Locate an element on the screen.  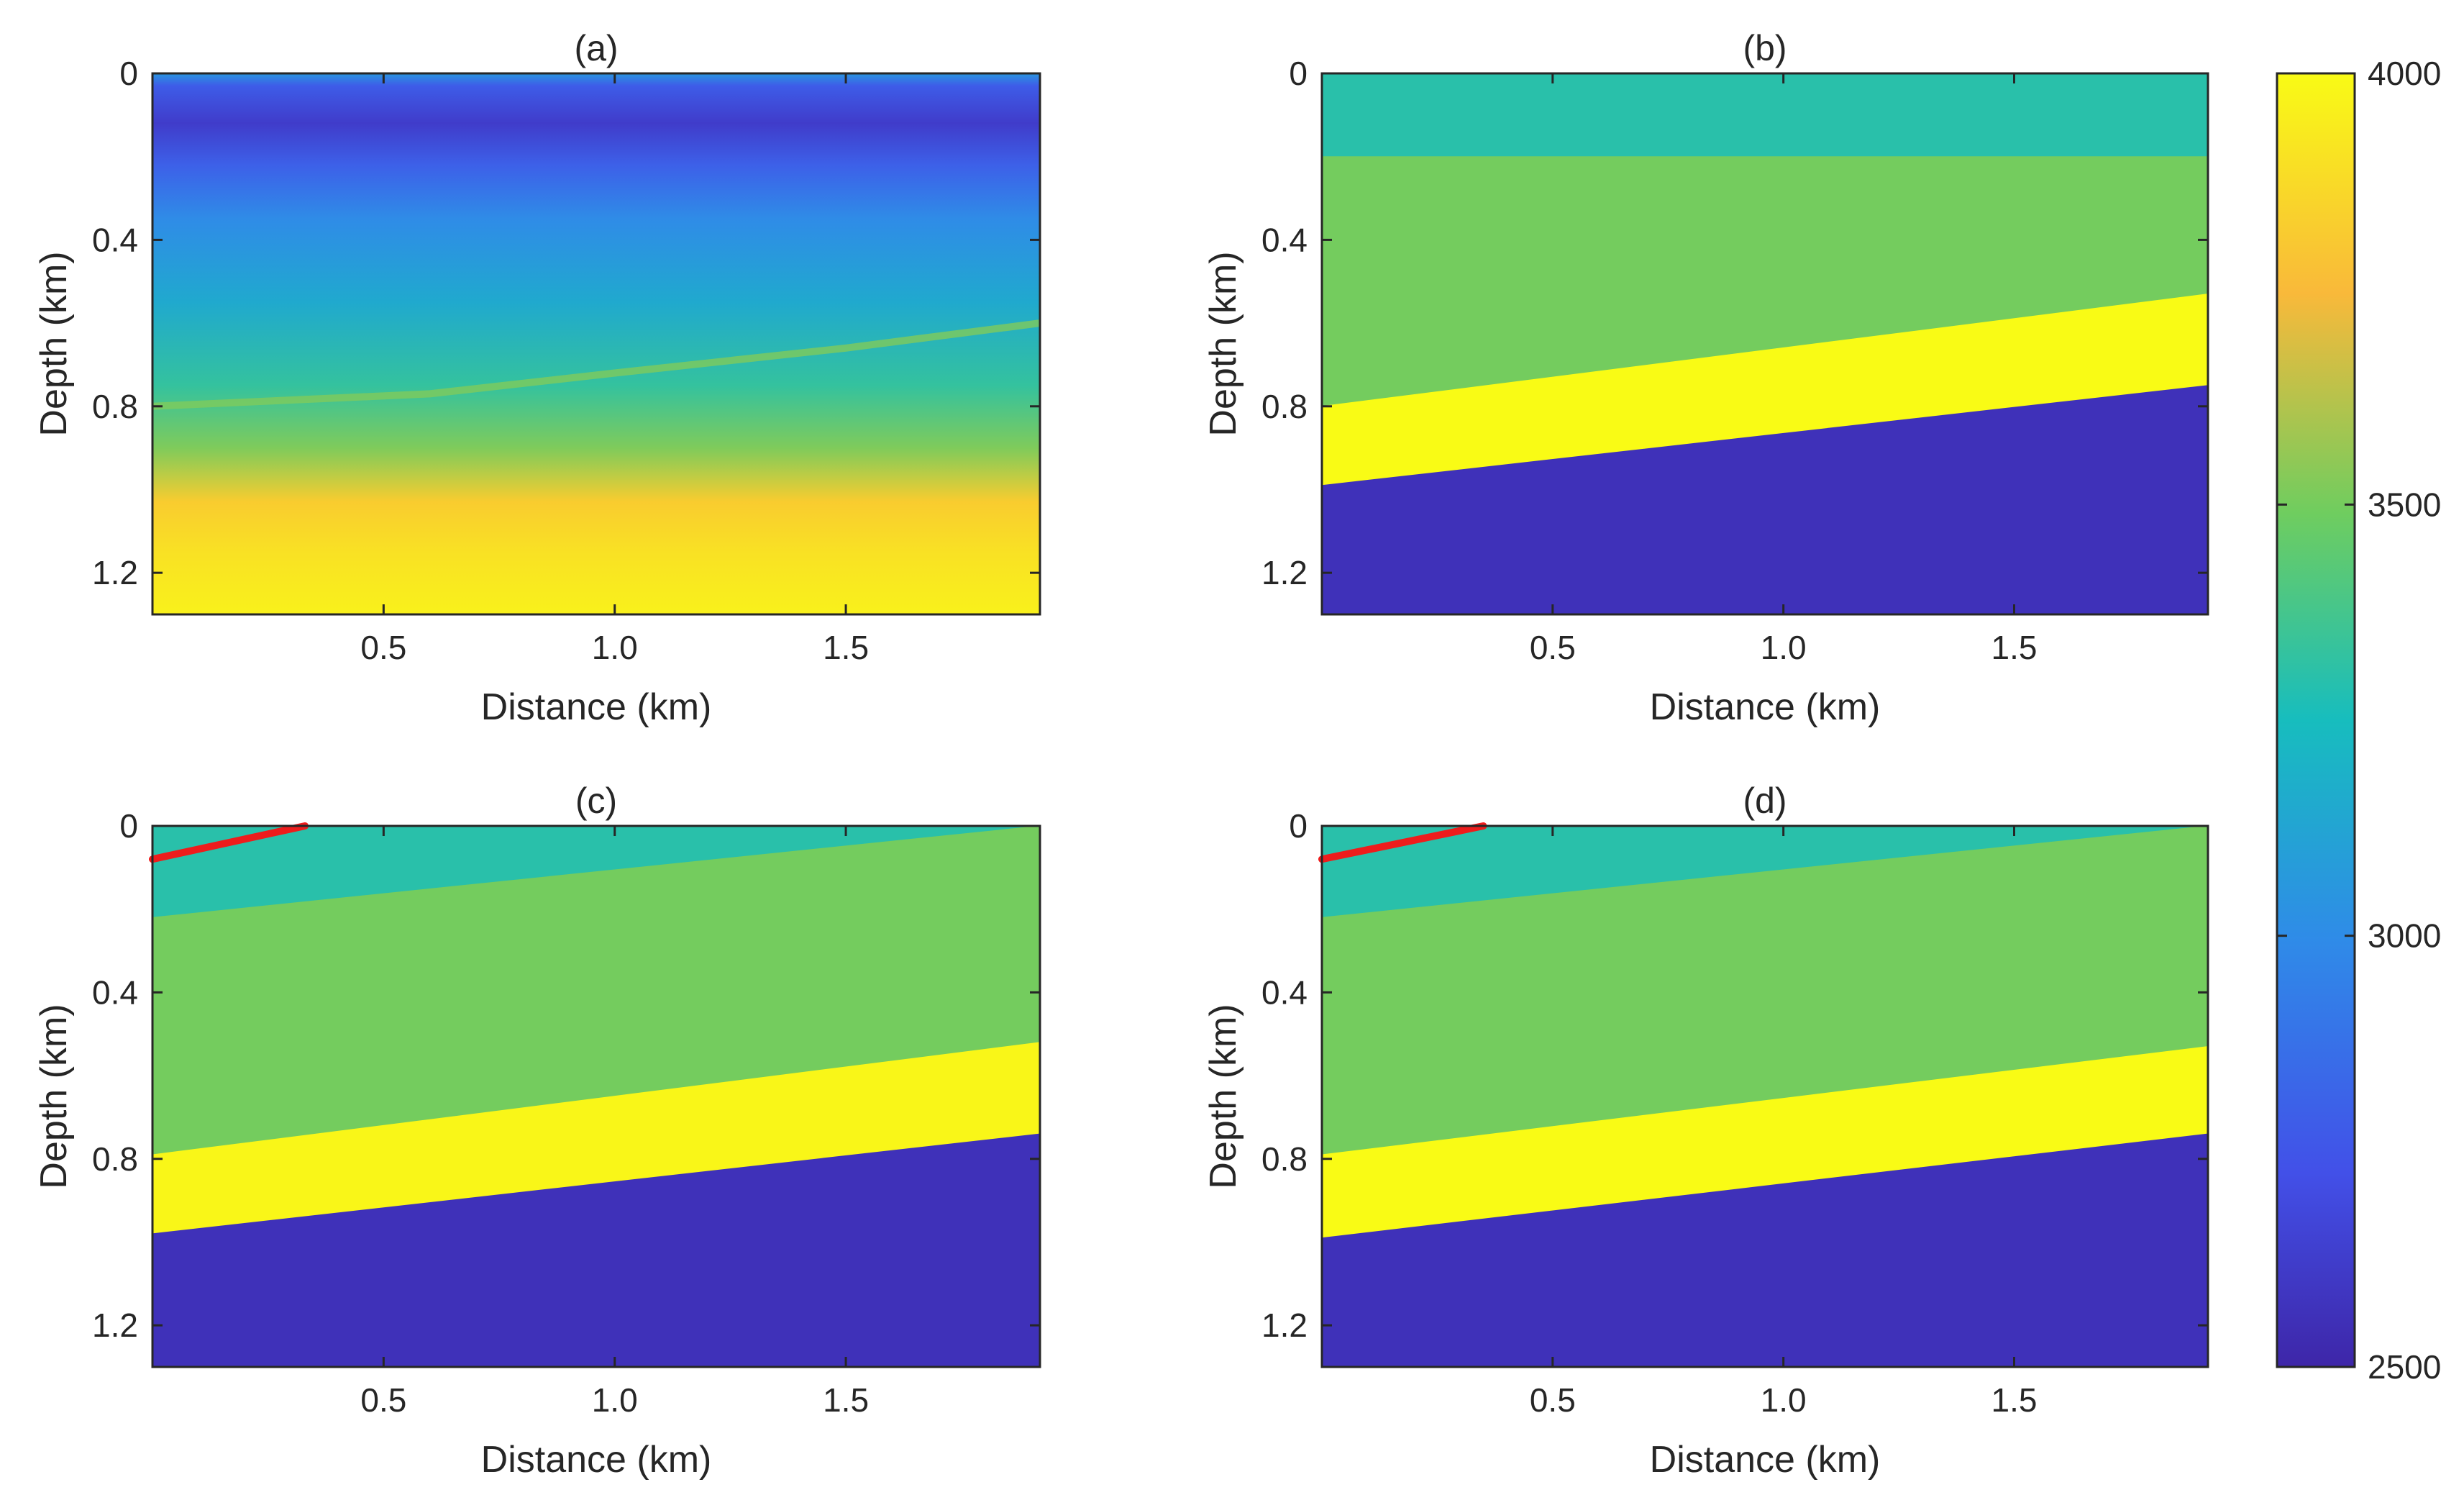
colorbar-ticks: 2500 3000 3500 4000 is located at coordinates (2359, 720).